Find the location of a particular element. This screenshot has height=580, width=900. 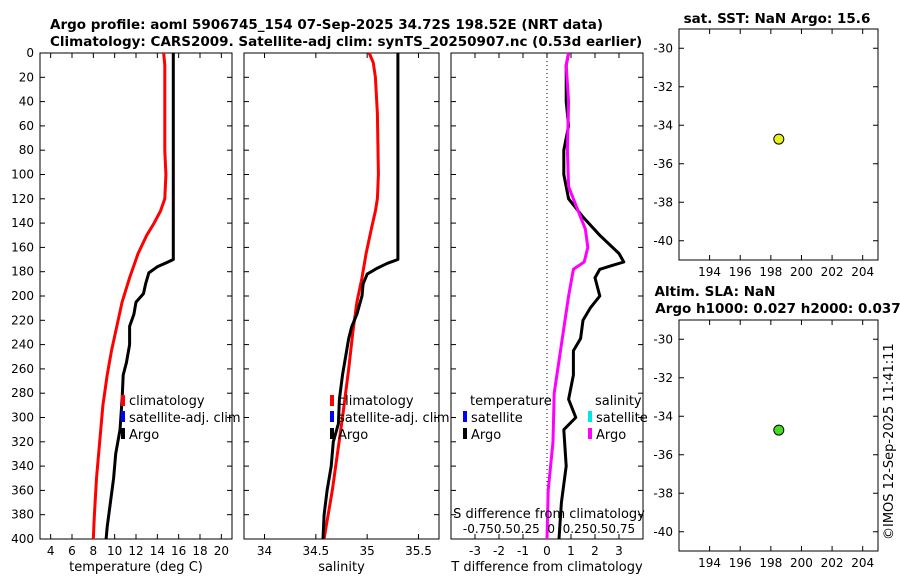

y-tick-label: 320 is located at coordinates (22, 442).